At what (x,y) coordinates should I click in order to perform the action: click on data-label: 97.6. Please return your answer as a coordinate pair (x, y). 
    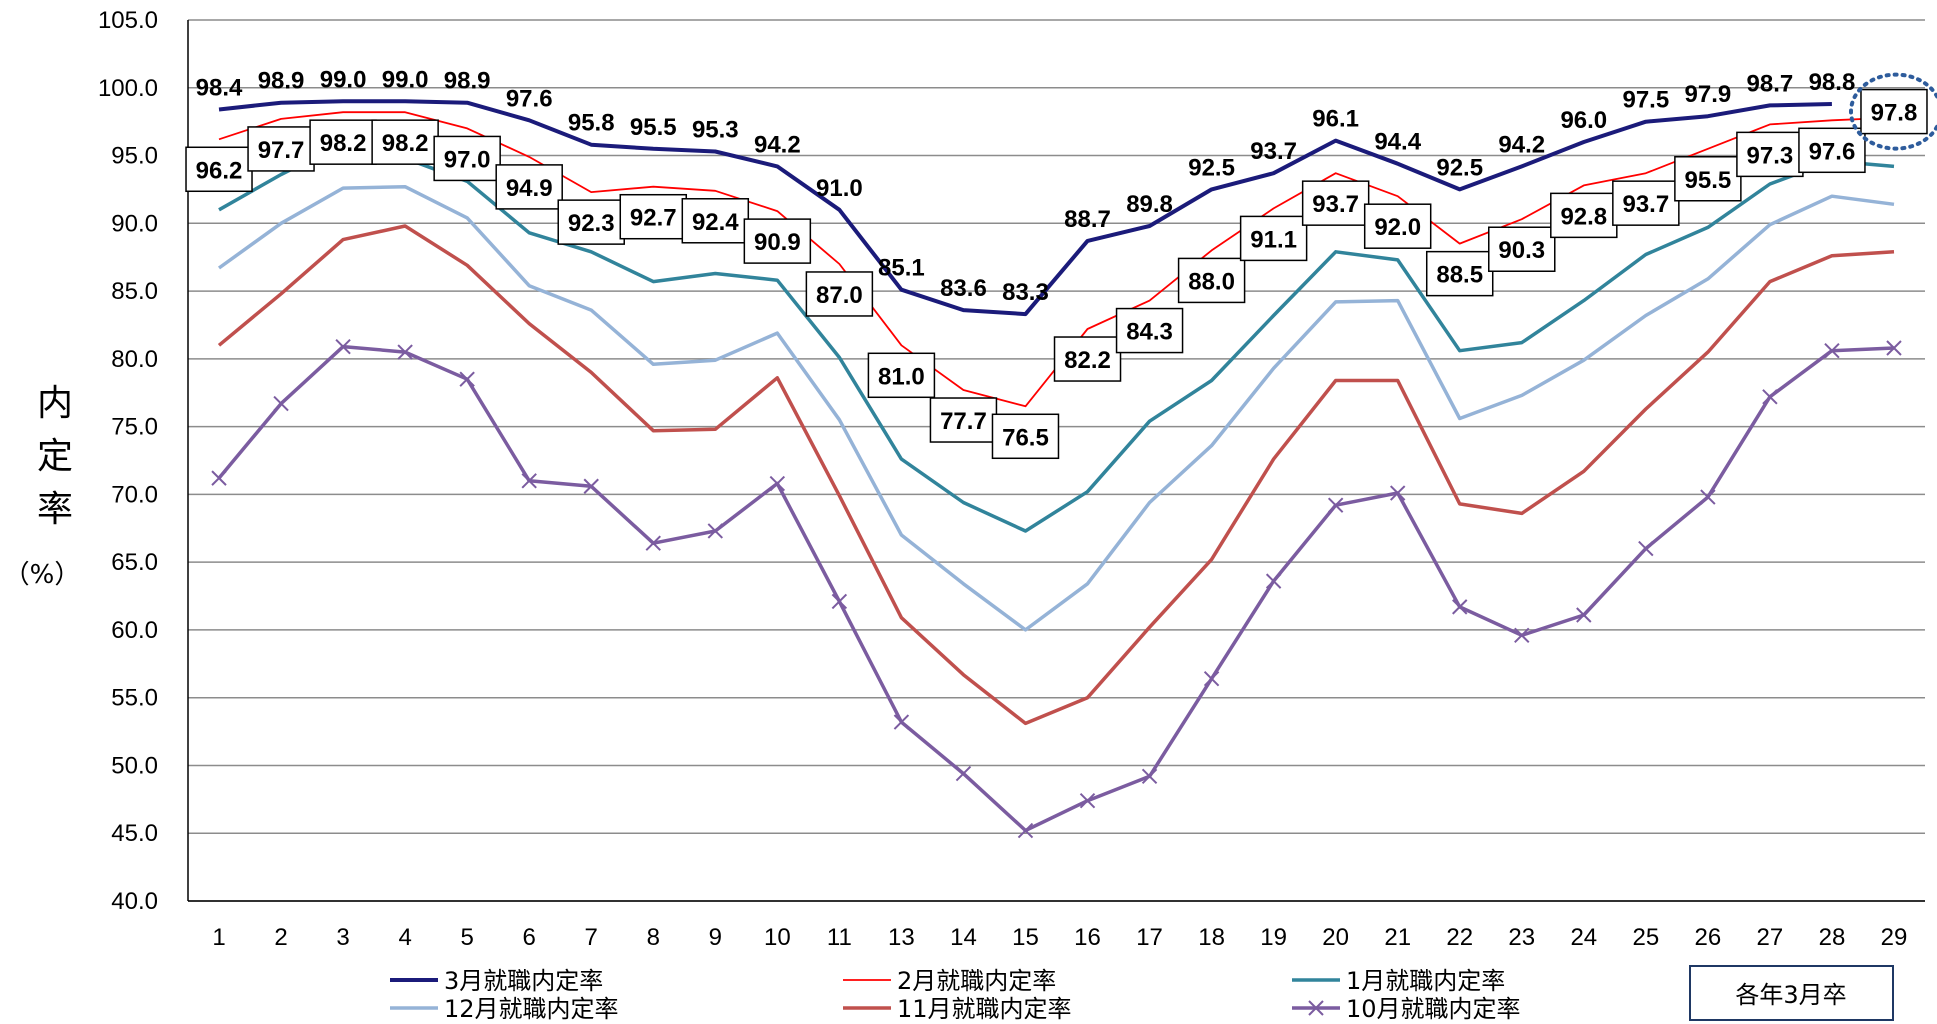
    Looking at the image, I should click on (529, 98).